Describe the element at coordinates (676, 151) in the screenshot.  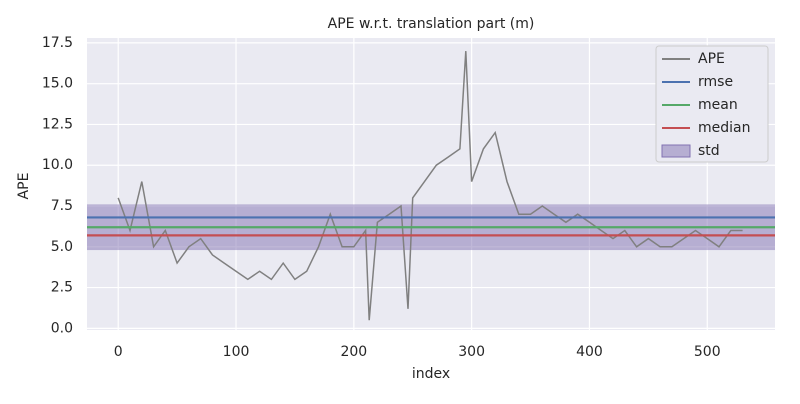
I see `legend-swatch` at that location.